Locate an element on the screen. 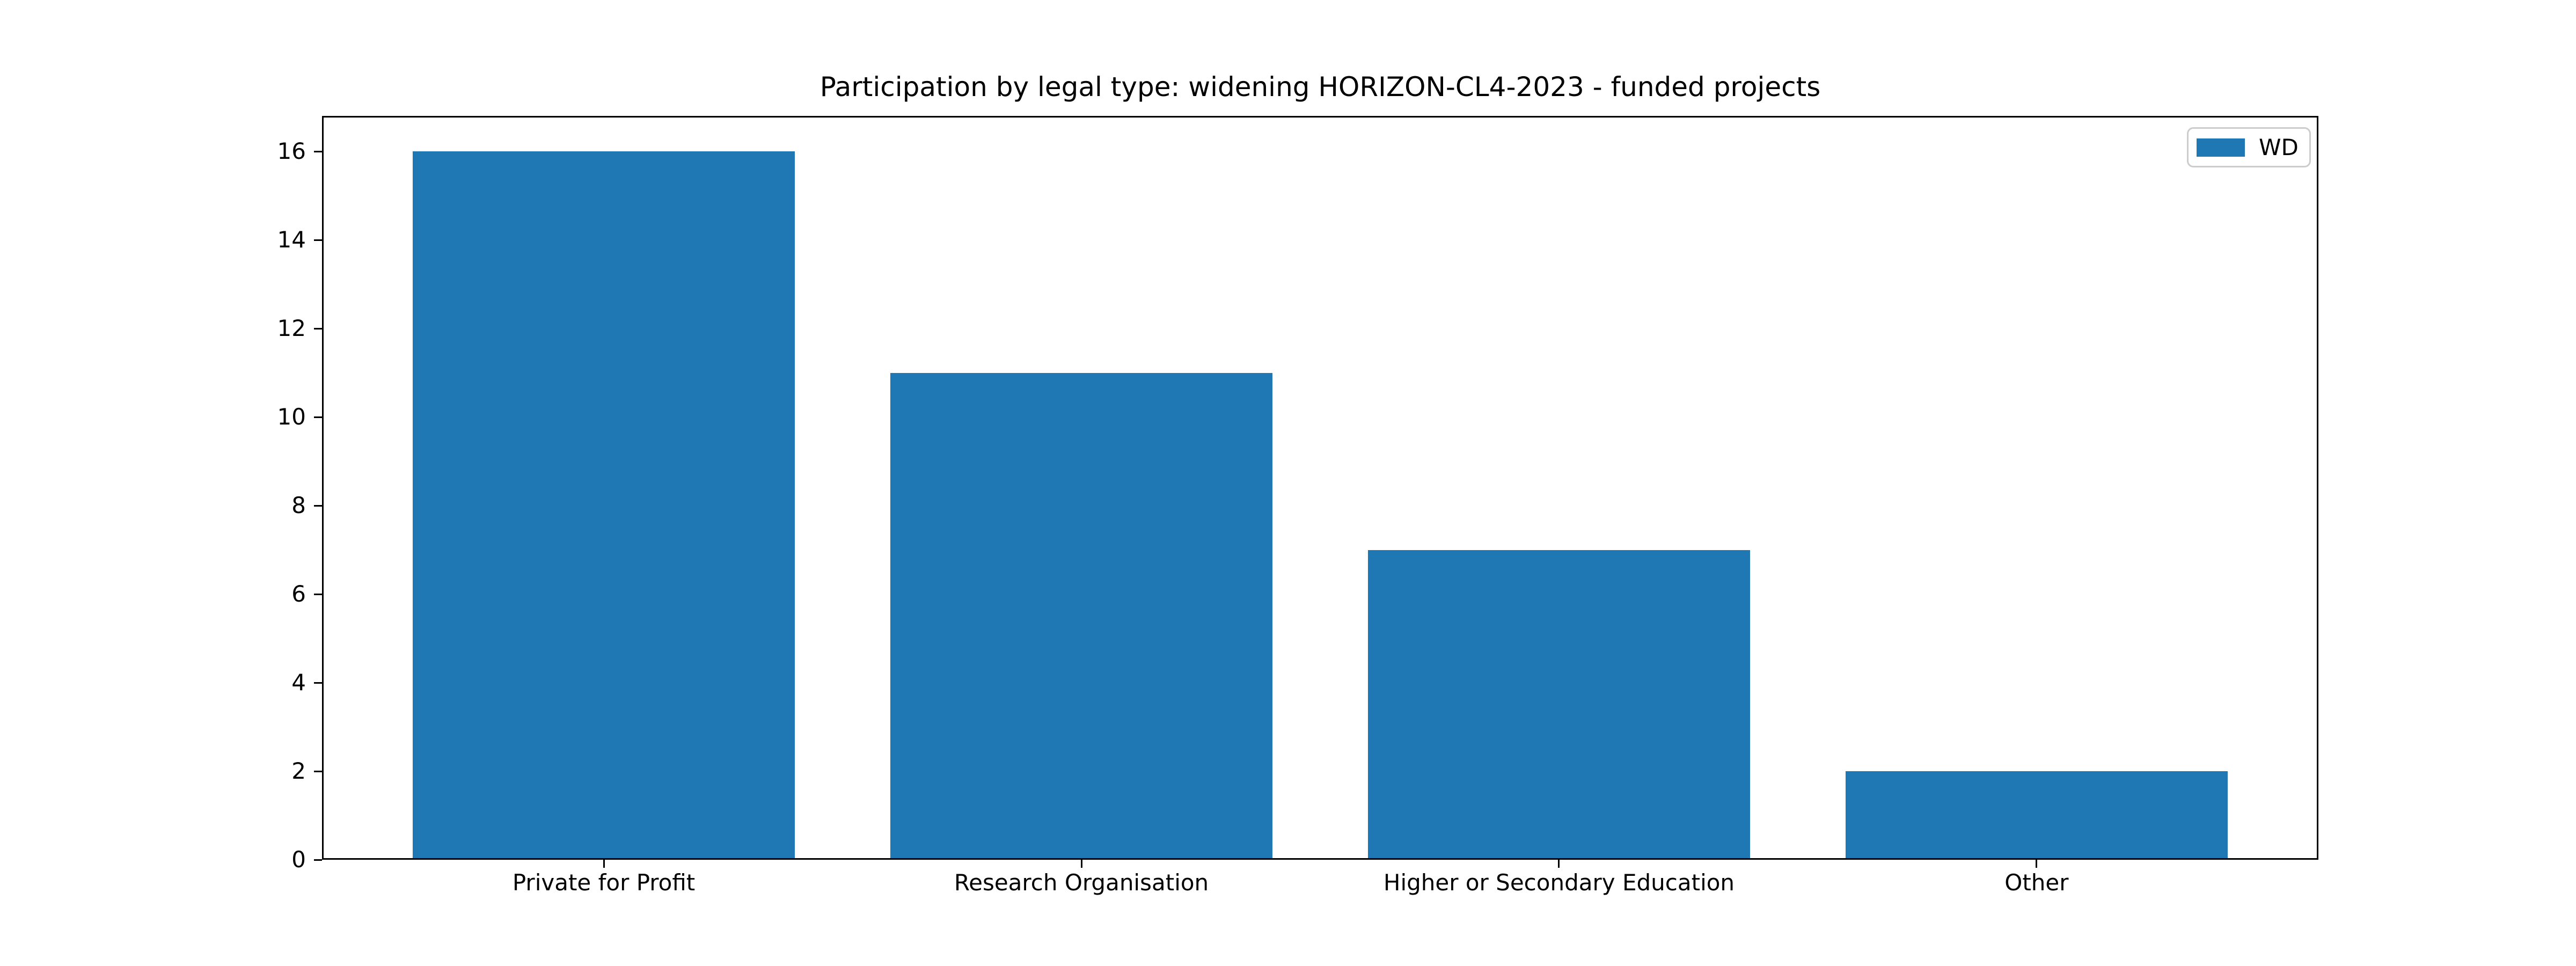 The width and height of the screenshot is (2576, 966). y-tick-label-10: 10 is located at coordinates (291, 417).